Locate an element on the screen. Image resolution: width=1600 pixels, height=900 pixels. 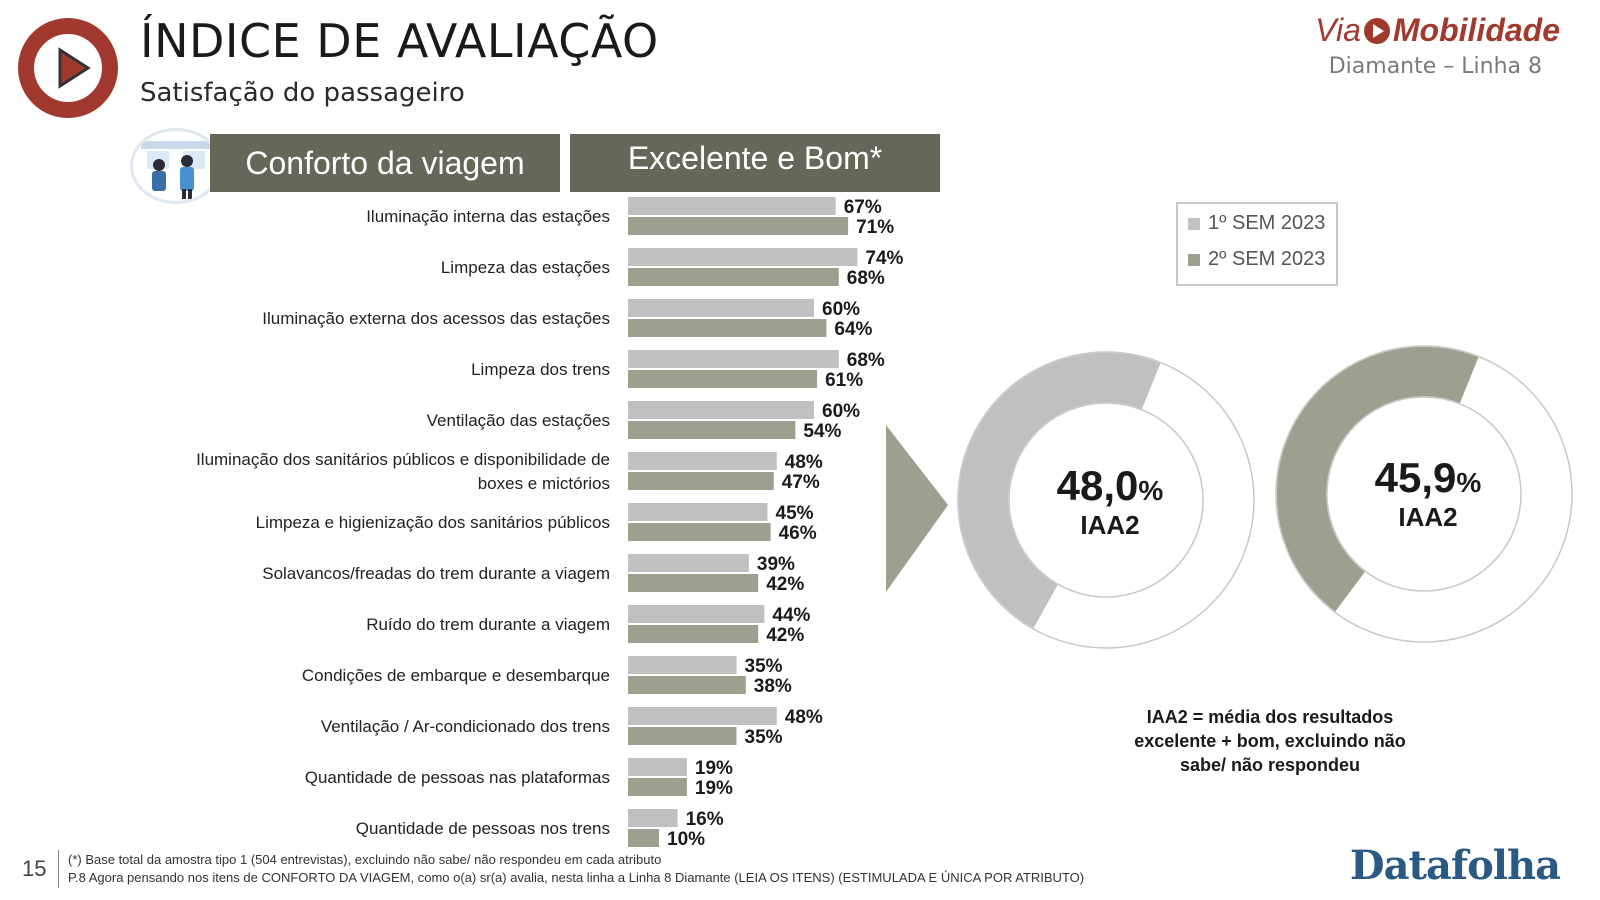
passengers-icon is located at coordinates (176, 166).